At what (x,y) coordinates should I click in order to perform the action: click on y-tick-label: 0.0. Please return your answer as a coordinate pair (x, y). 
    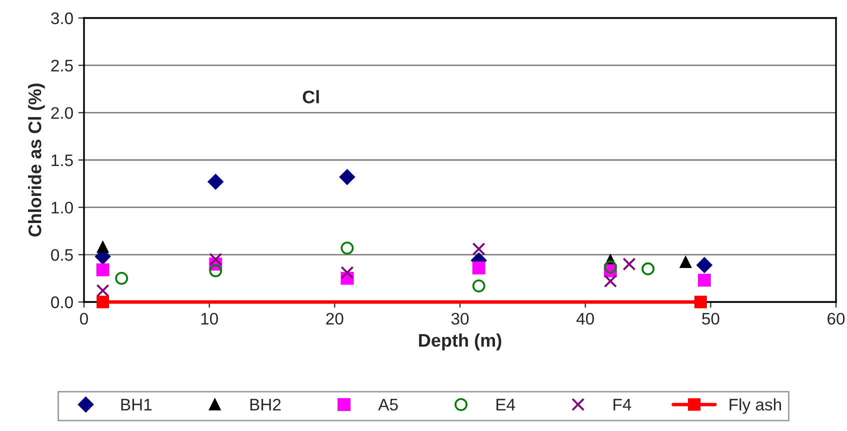
    Looking at the image, I should click on (62, 302).